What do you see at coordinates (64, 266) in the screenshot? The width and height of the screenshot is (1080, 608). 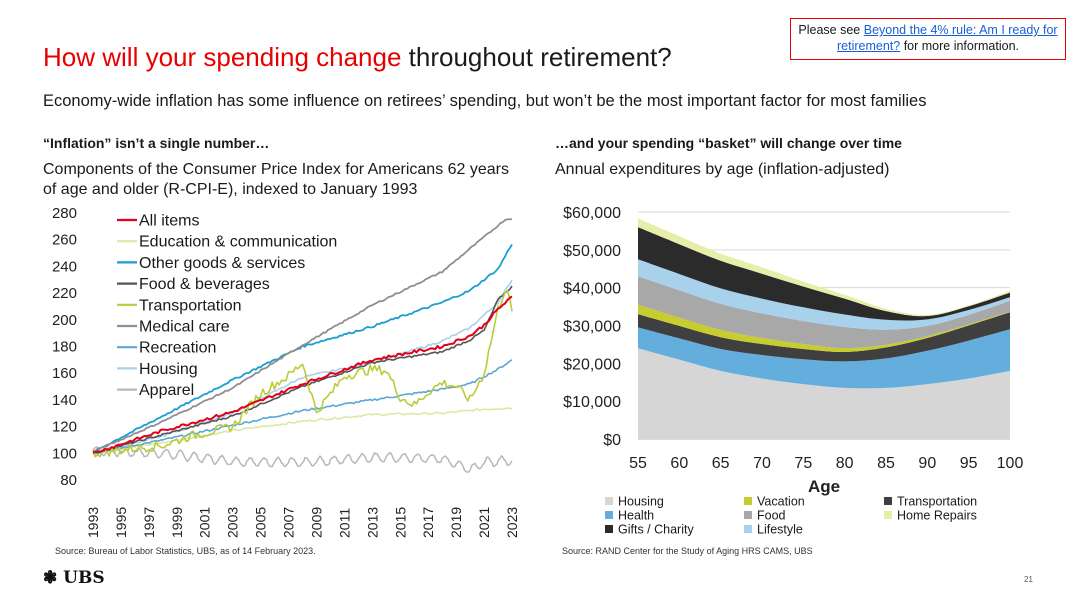 I see `y-tick-label: 240` at bounding box center [64, 266].